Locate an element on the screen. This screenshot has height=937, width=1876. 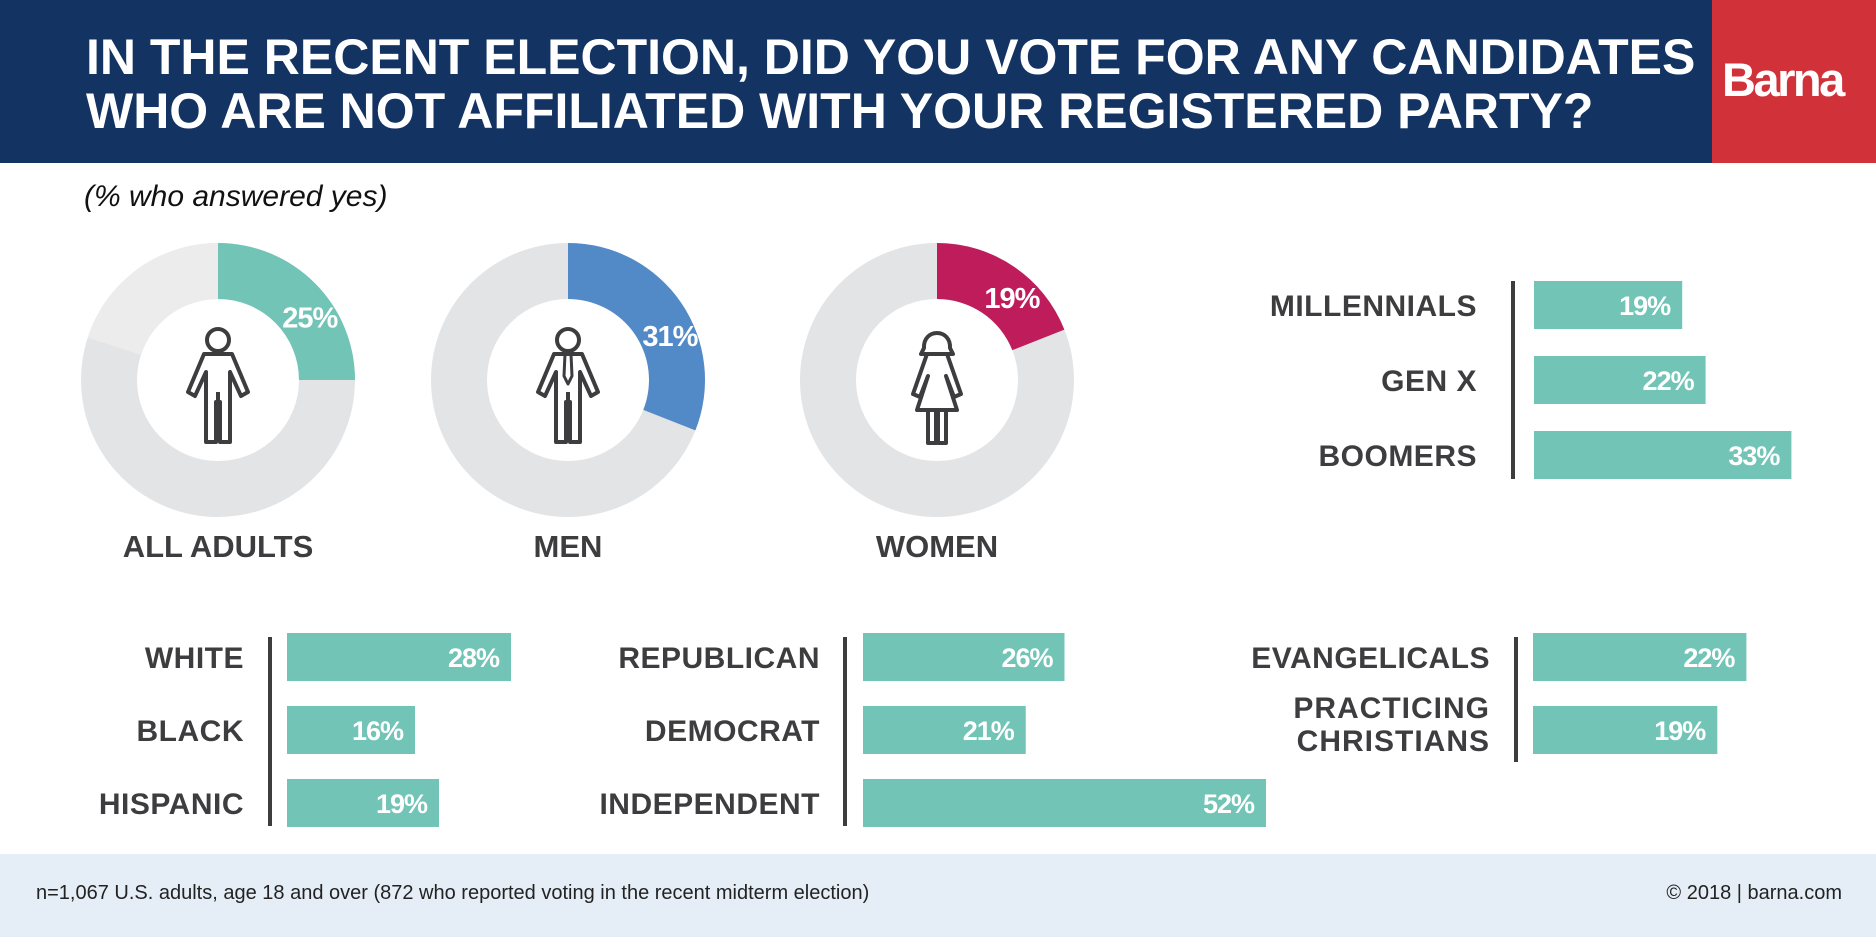
bar-category-label: REPUBLICAN is located at coordinates (719, 658).